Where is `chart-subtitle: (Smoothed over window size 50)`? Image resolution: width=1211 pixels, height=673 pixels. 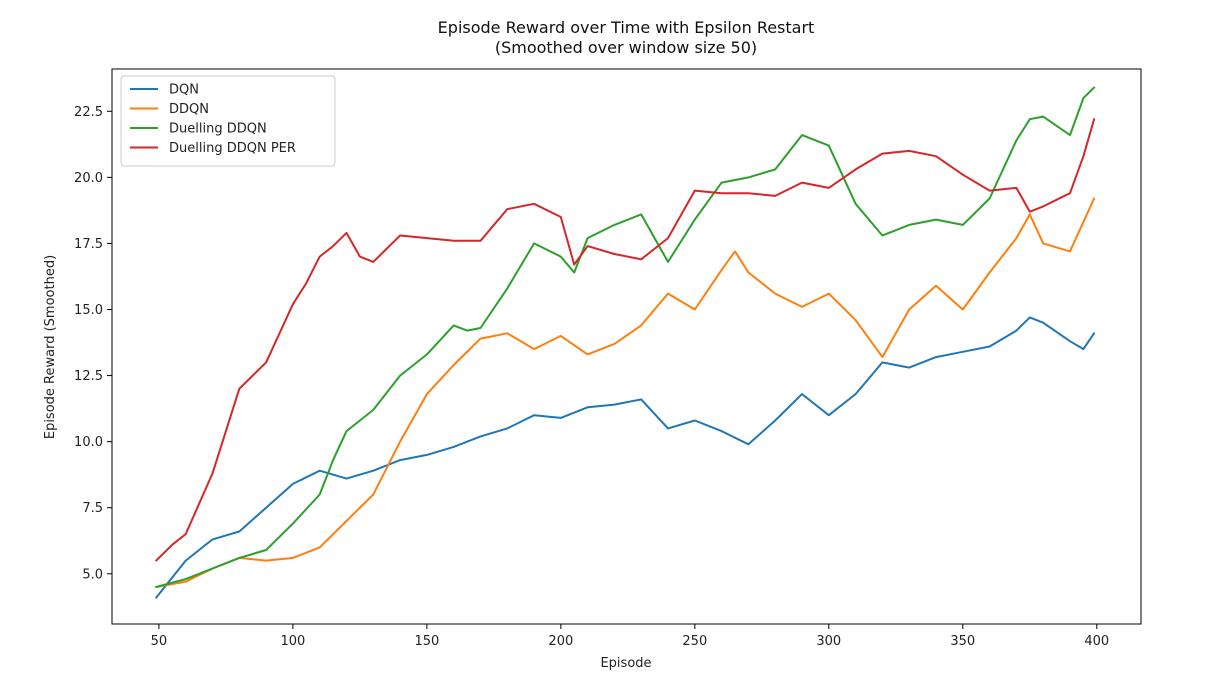 chart-subtitle: (Smoothed over window size 50) is located at coordinates (626, 47).